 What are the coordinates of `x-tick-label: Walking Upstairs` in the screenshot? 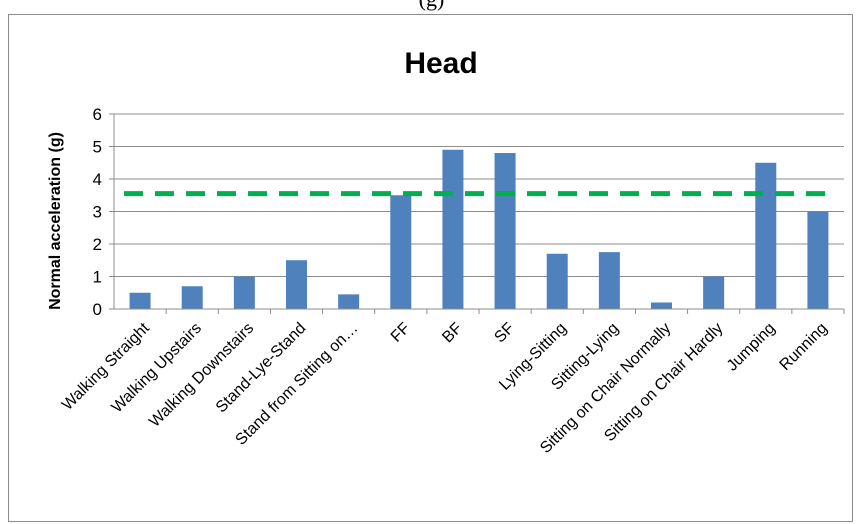 It's located at (157, 368).